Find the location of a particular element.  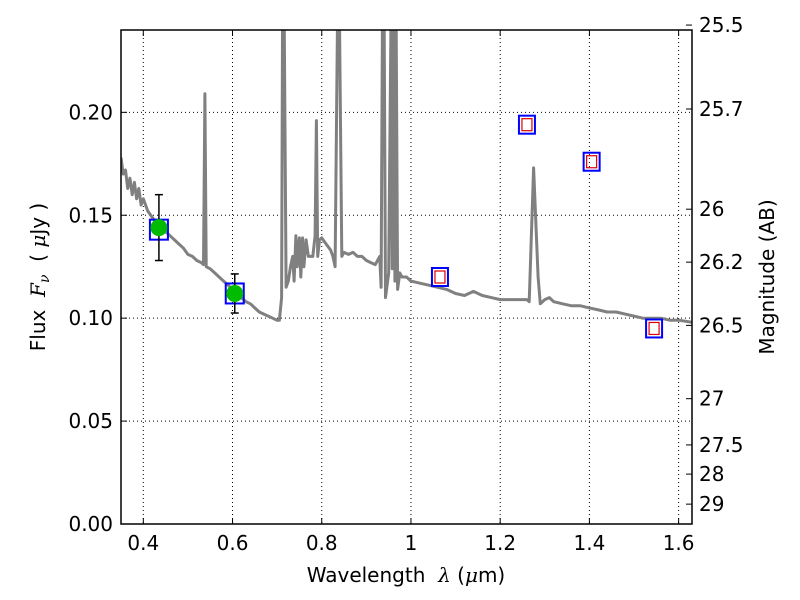

y-axis-title: Flux Fν ( μJy ) is located at coordinates (39, 277).